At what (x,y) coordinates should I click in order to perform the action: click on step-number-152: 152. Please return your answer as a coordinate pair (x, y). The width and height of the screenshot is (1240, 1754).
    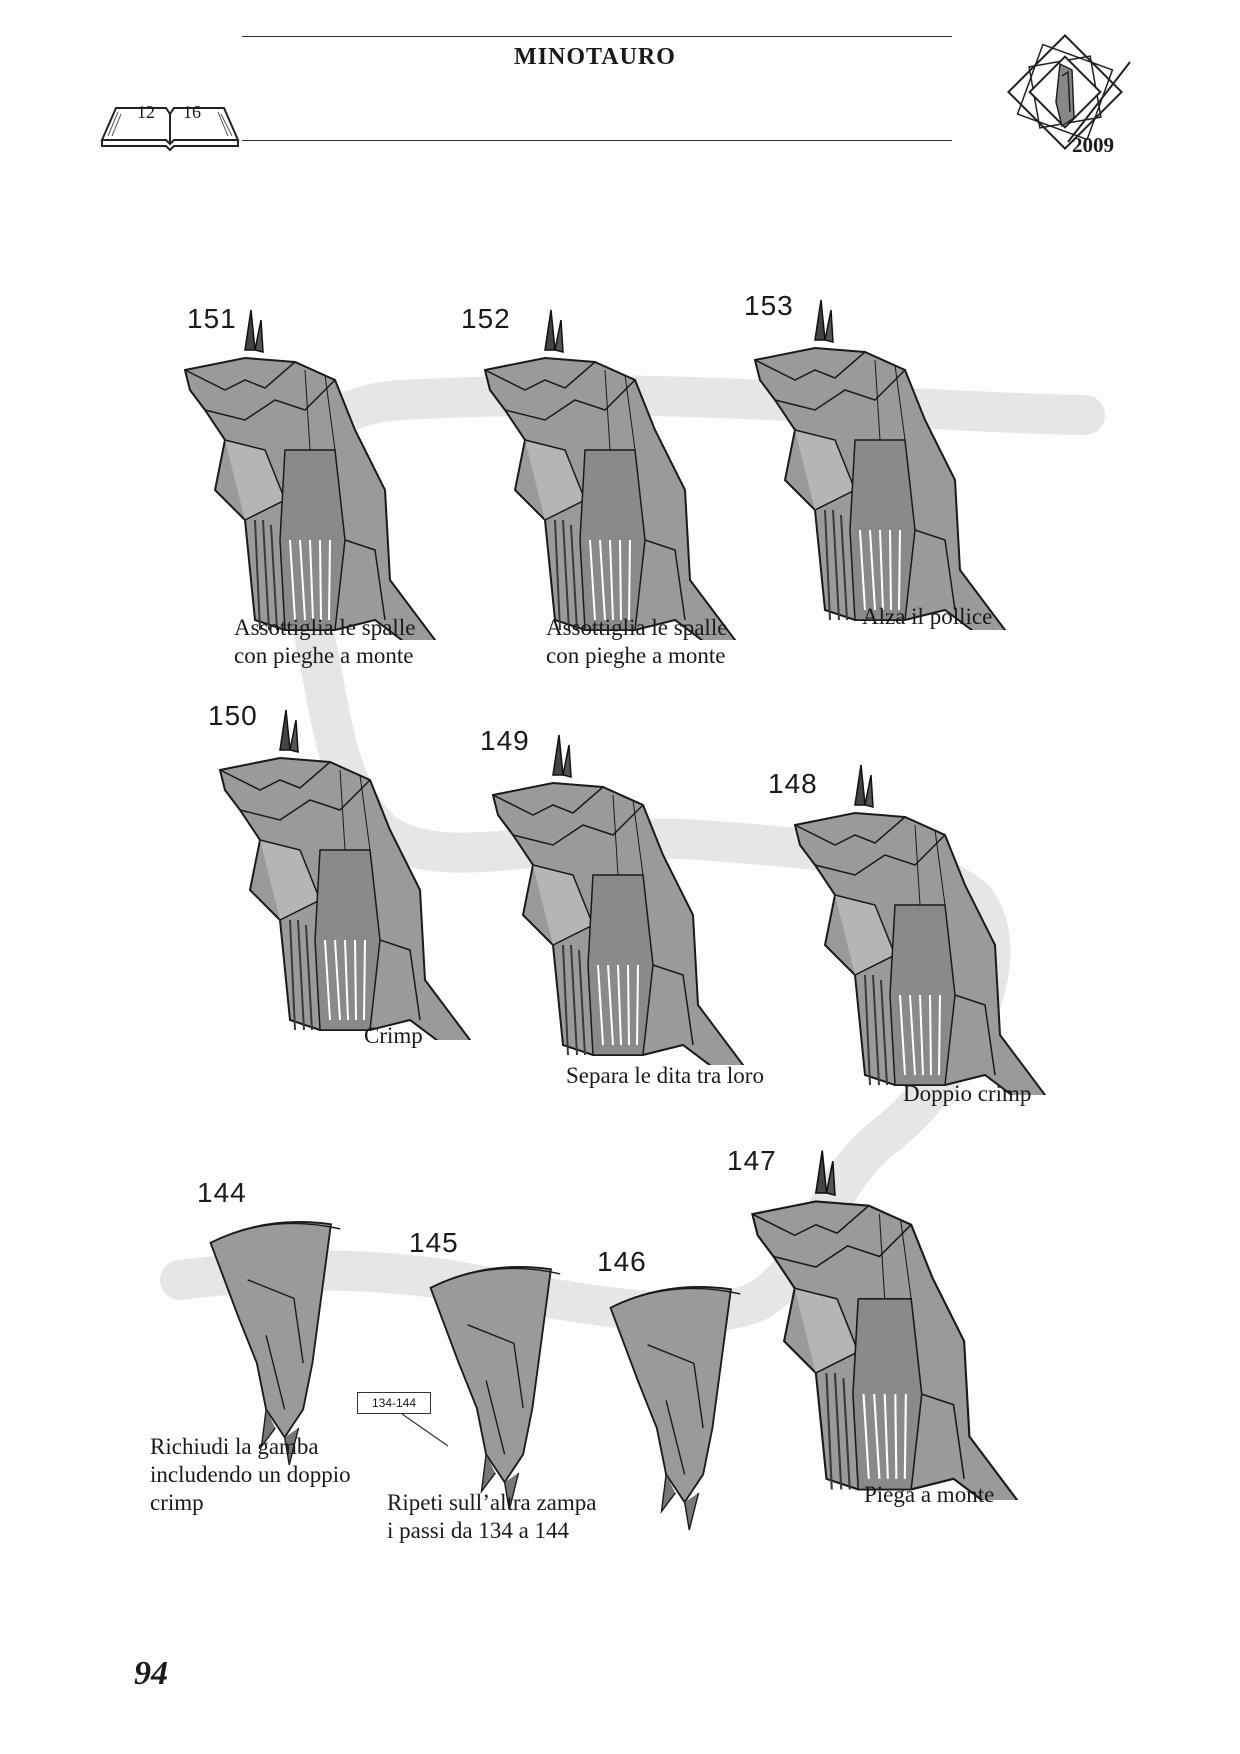
    Looking at the image, I should click on (486, 318).